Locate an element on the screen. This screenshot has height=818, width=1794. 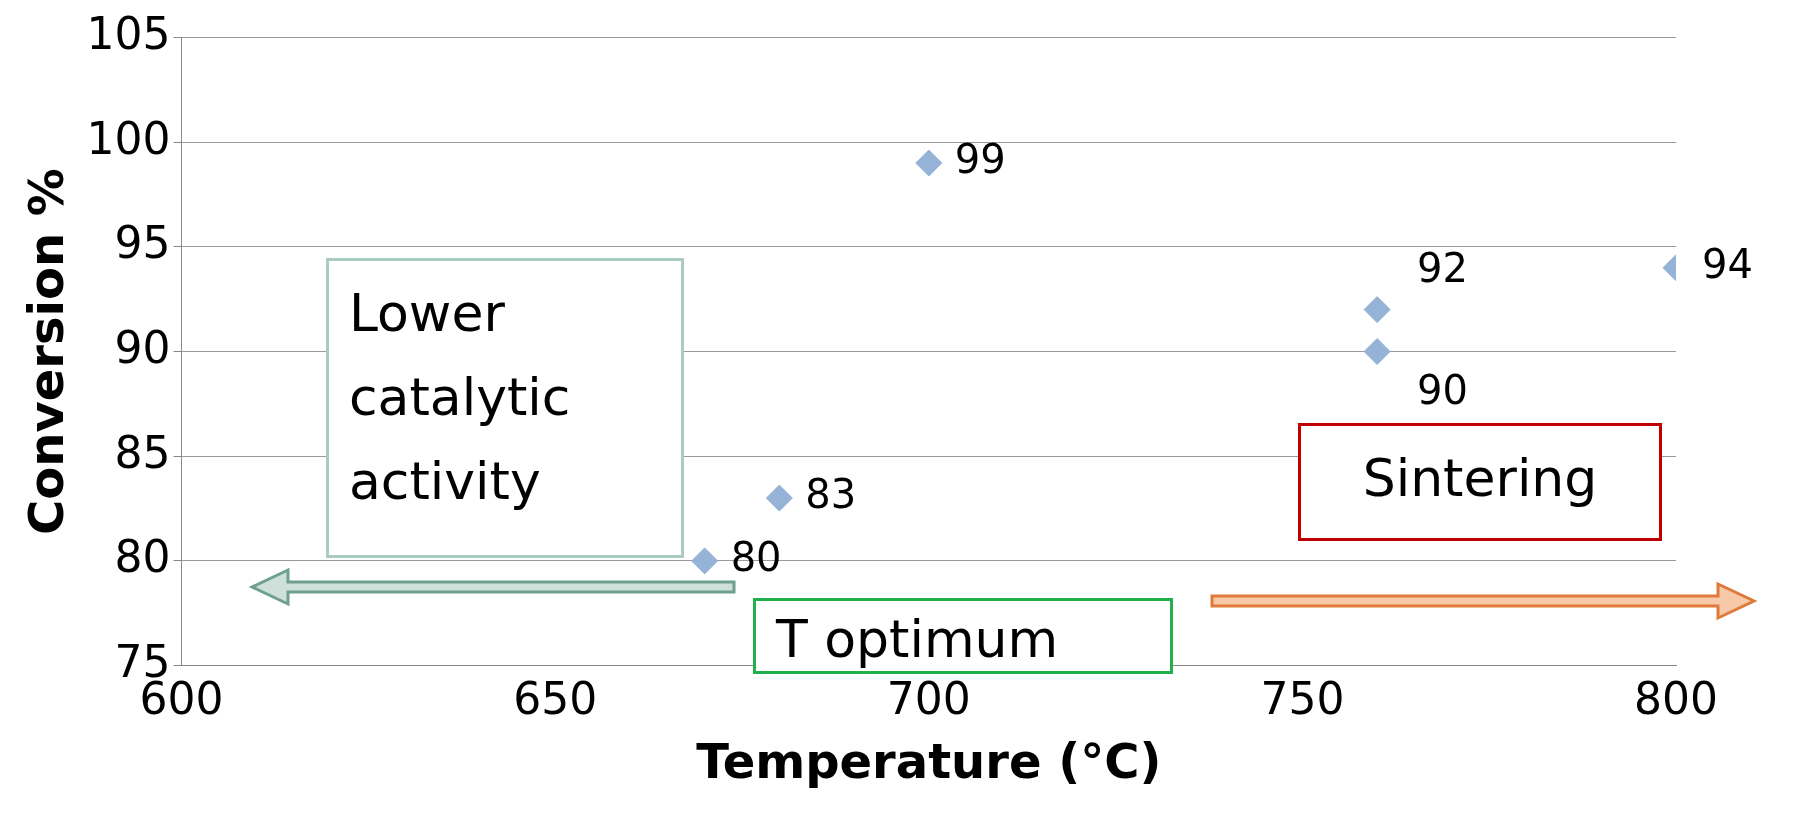
data-label: 90 is located at coordinates (1443, 389).